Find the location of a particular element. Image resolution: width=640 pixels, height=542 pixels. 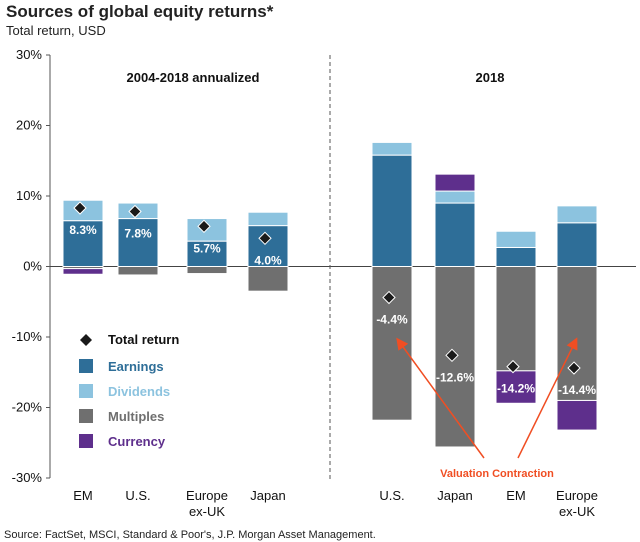

y-tick-label: -30% is located at coordinates (27, 477).